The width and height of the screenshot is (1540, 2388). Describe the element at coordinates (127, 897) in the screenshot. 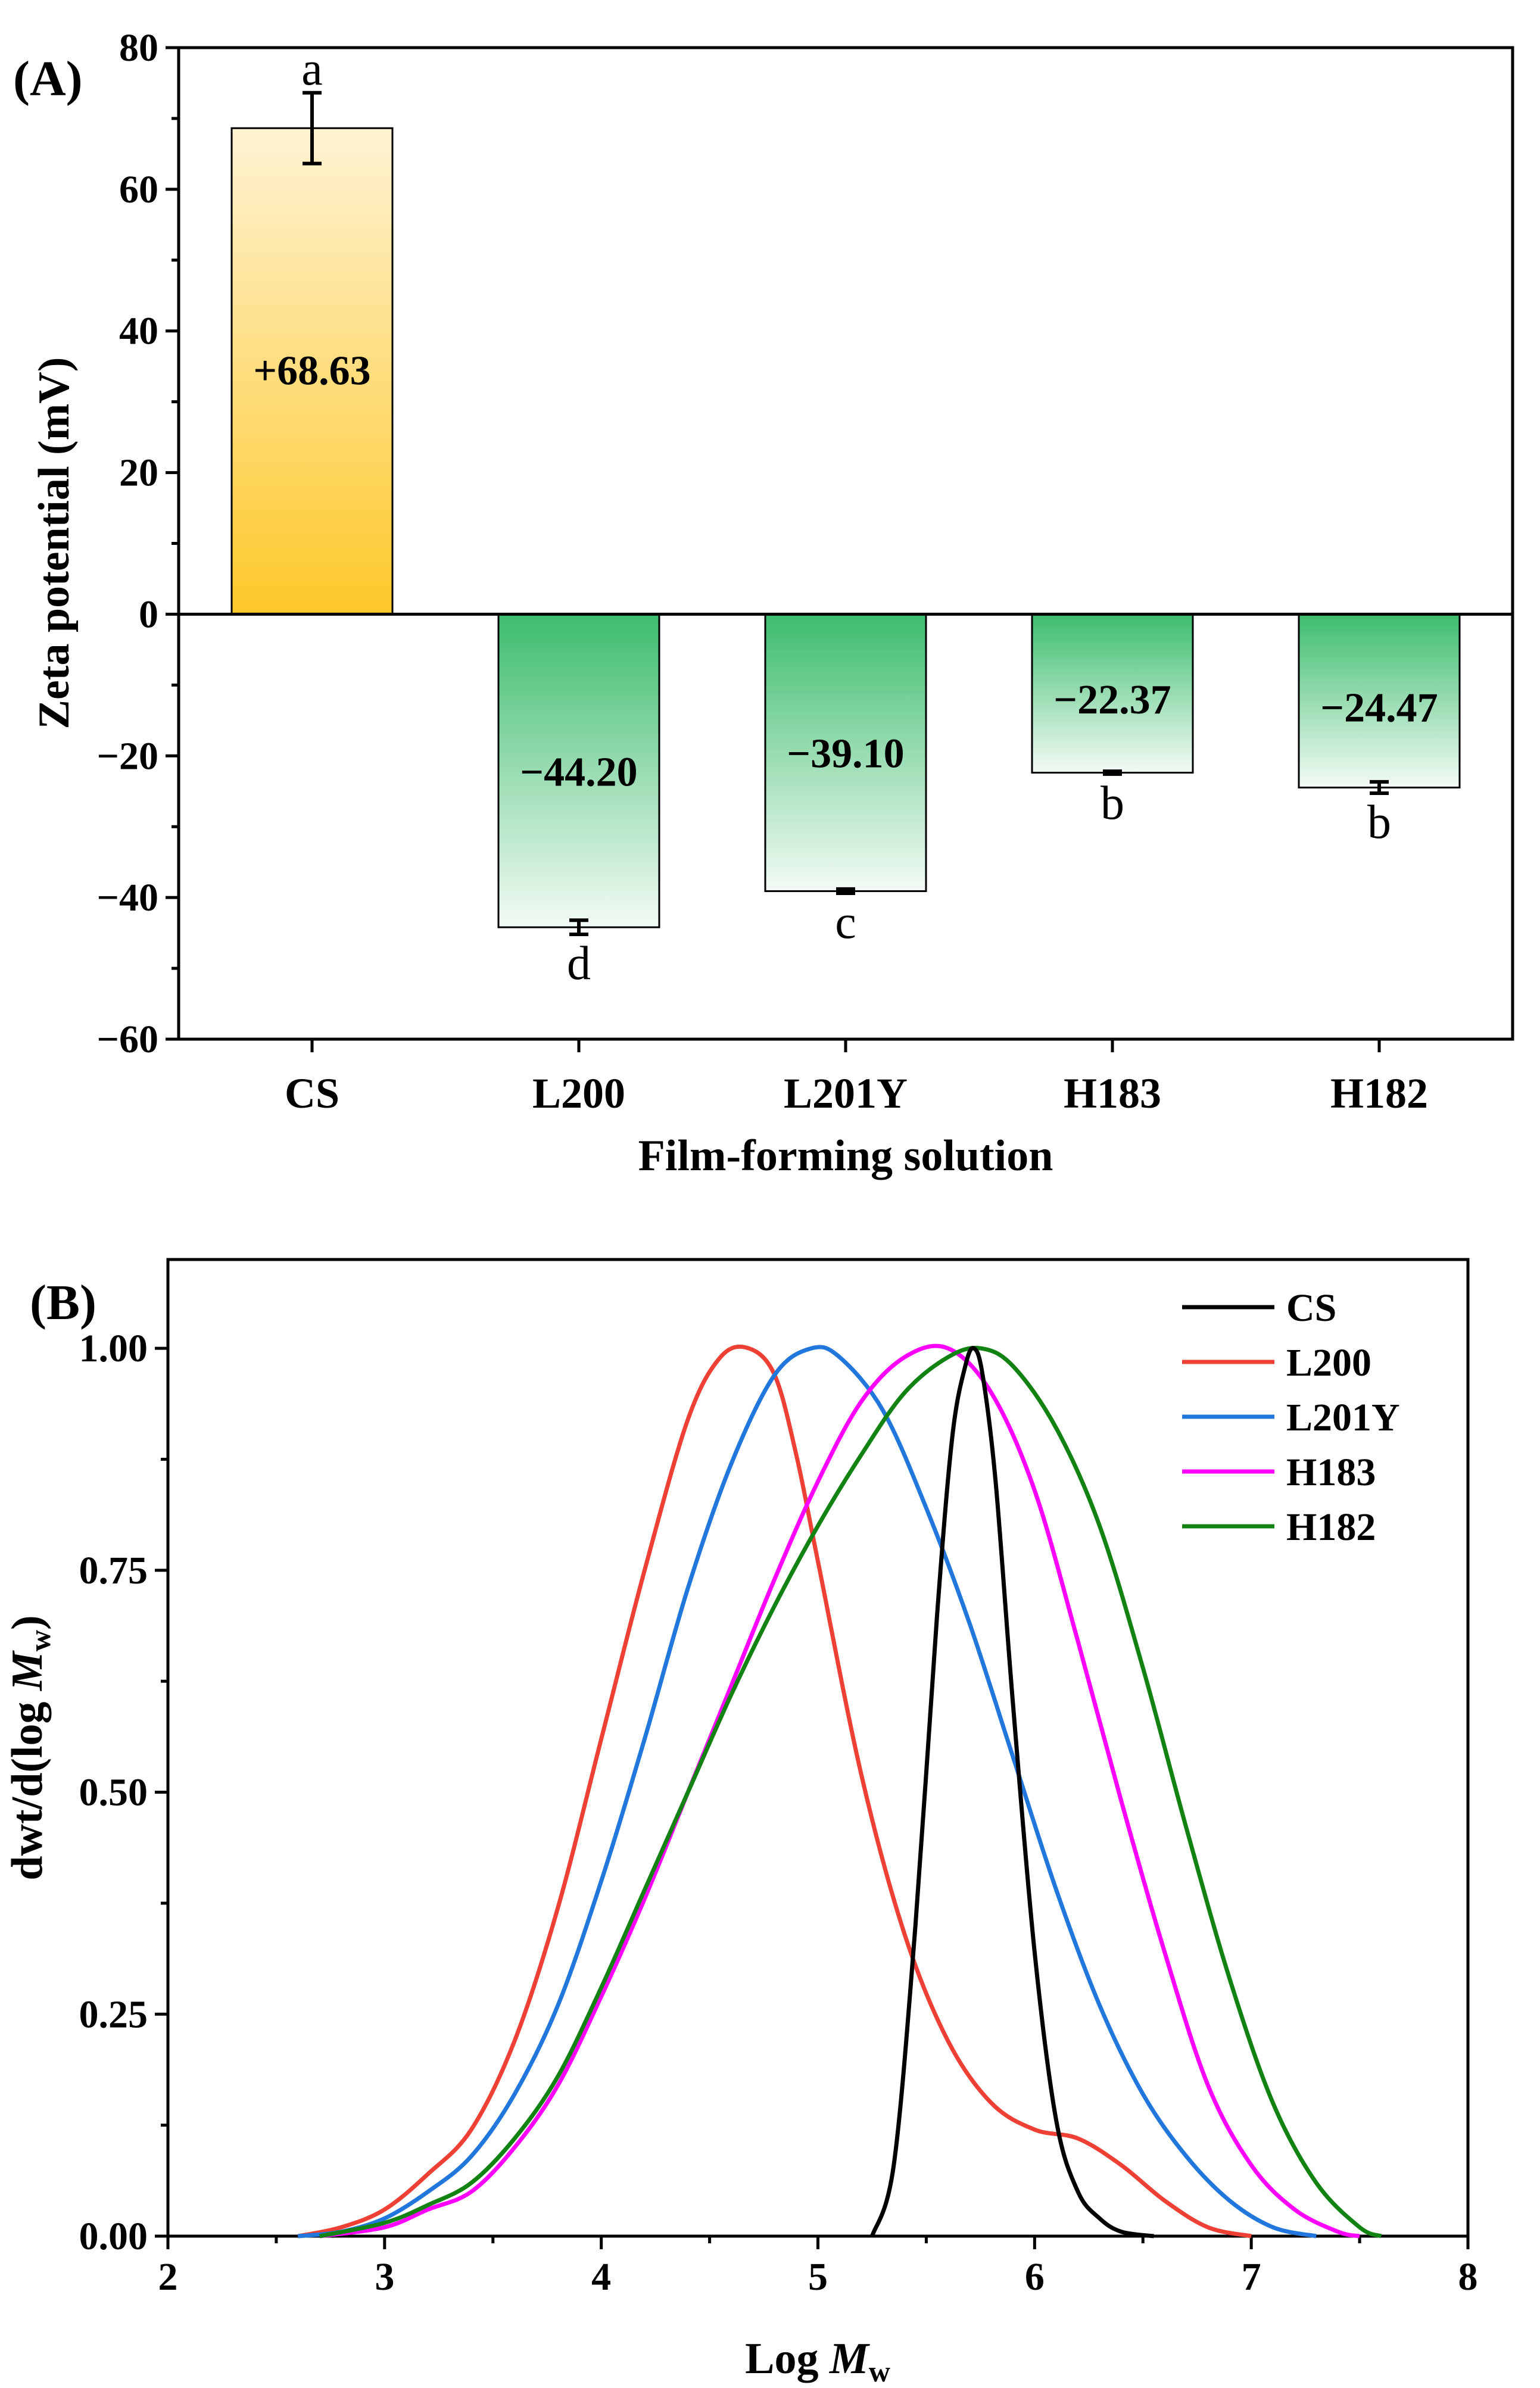

I see `y-tick-label: −40` at that location.